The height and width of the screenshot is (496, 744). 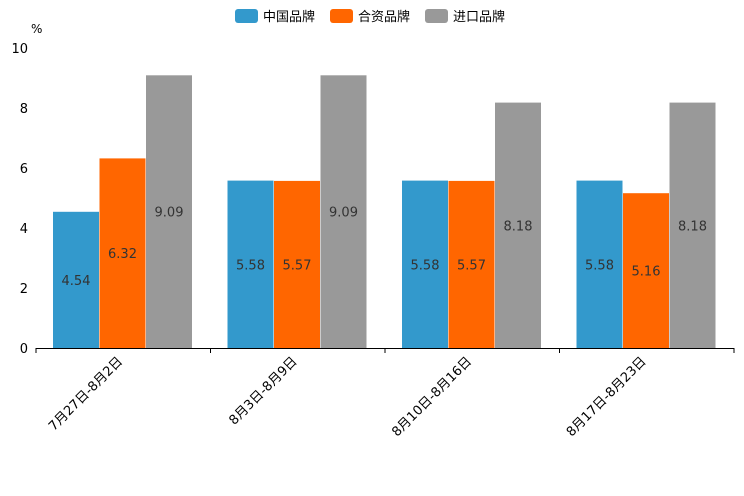 What do you see at coordinates (24, 229) in the screenshot?
I see `y-tick-label: 4` at bounding box center [24, 229].